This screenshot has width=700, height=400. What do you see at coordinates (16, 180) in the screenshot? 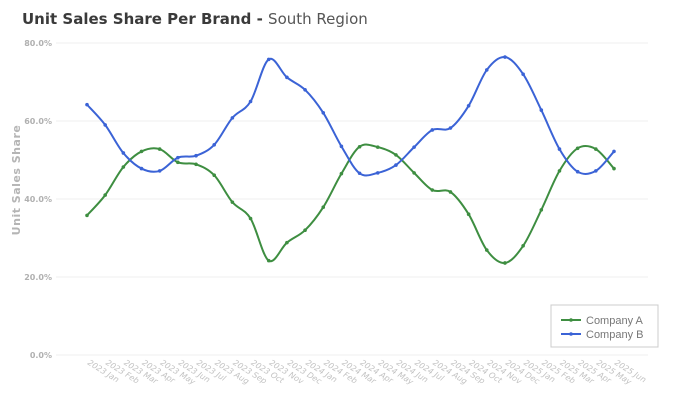
I see `y-axis-title: Unit Sales Share` at bounding box center [16, 180].